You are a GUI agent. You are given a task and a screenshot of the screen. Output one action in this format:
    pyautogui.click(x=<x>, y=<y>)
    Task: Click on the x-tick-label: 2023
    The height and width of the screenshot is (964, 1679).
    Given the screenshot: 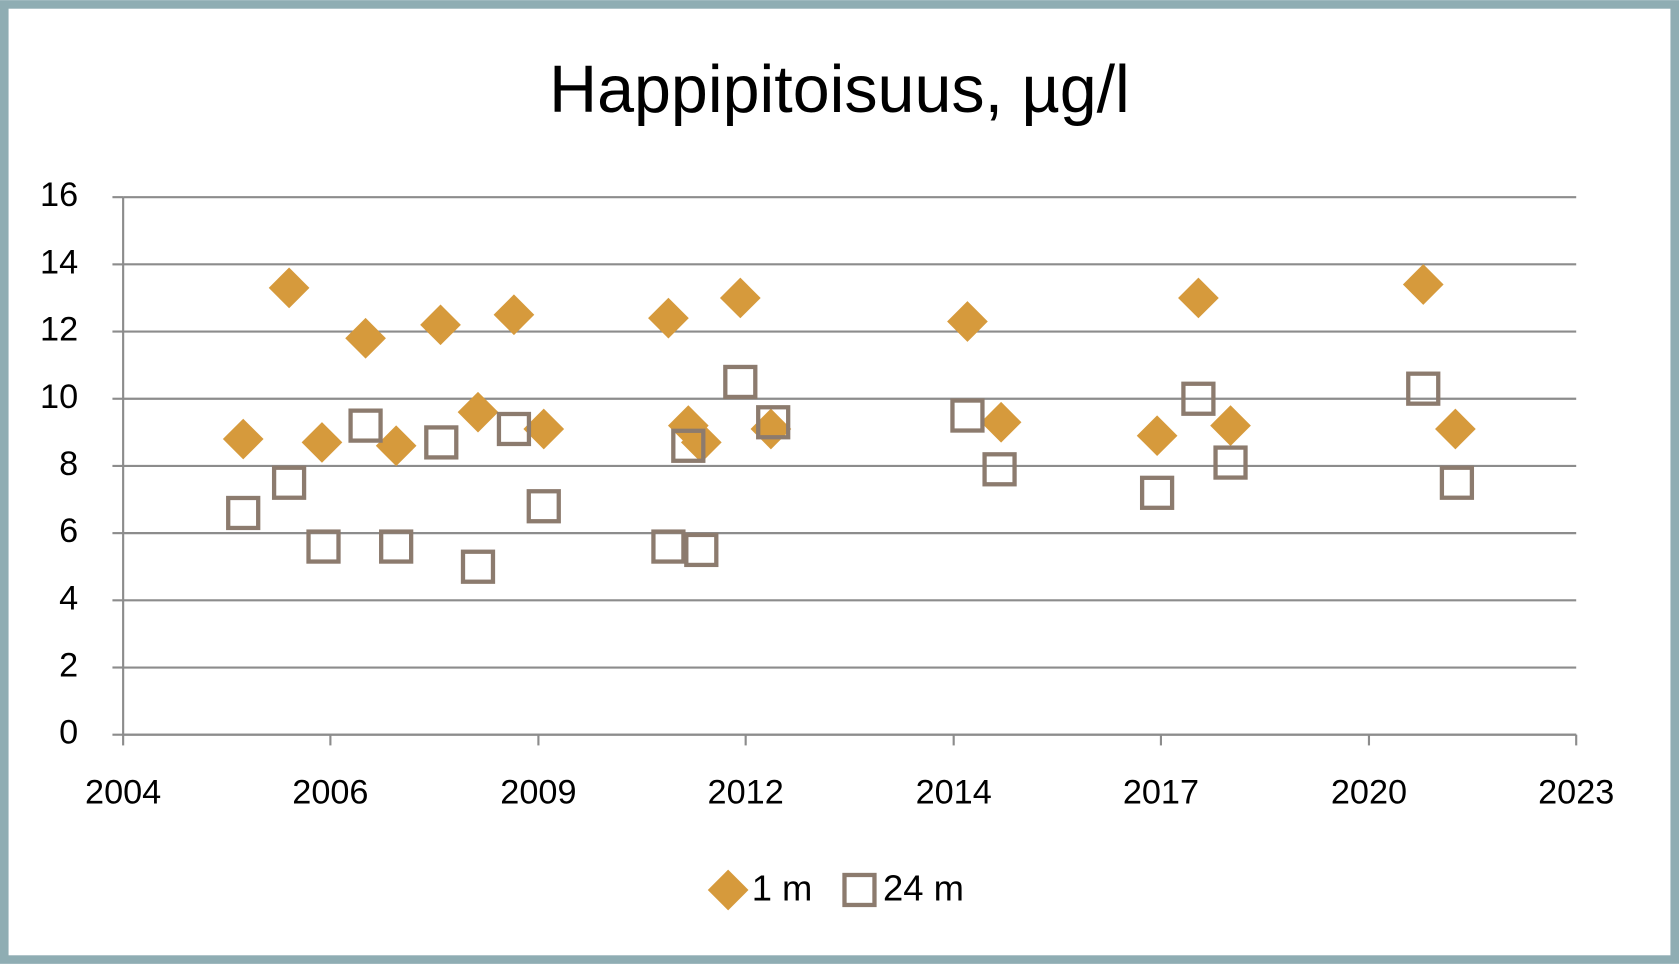 What is the action you would take?
    pyautogui.click(x=1576, y=793)
    